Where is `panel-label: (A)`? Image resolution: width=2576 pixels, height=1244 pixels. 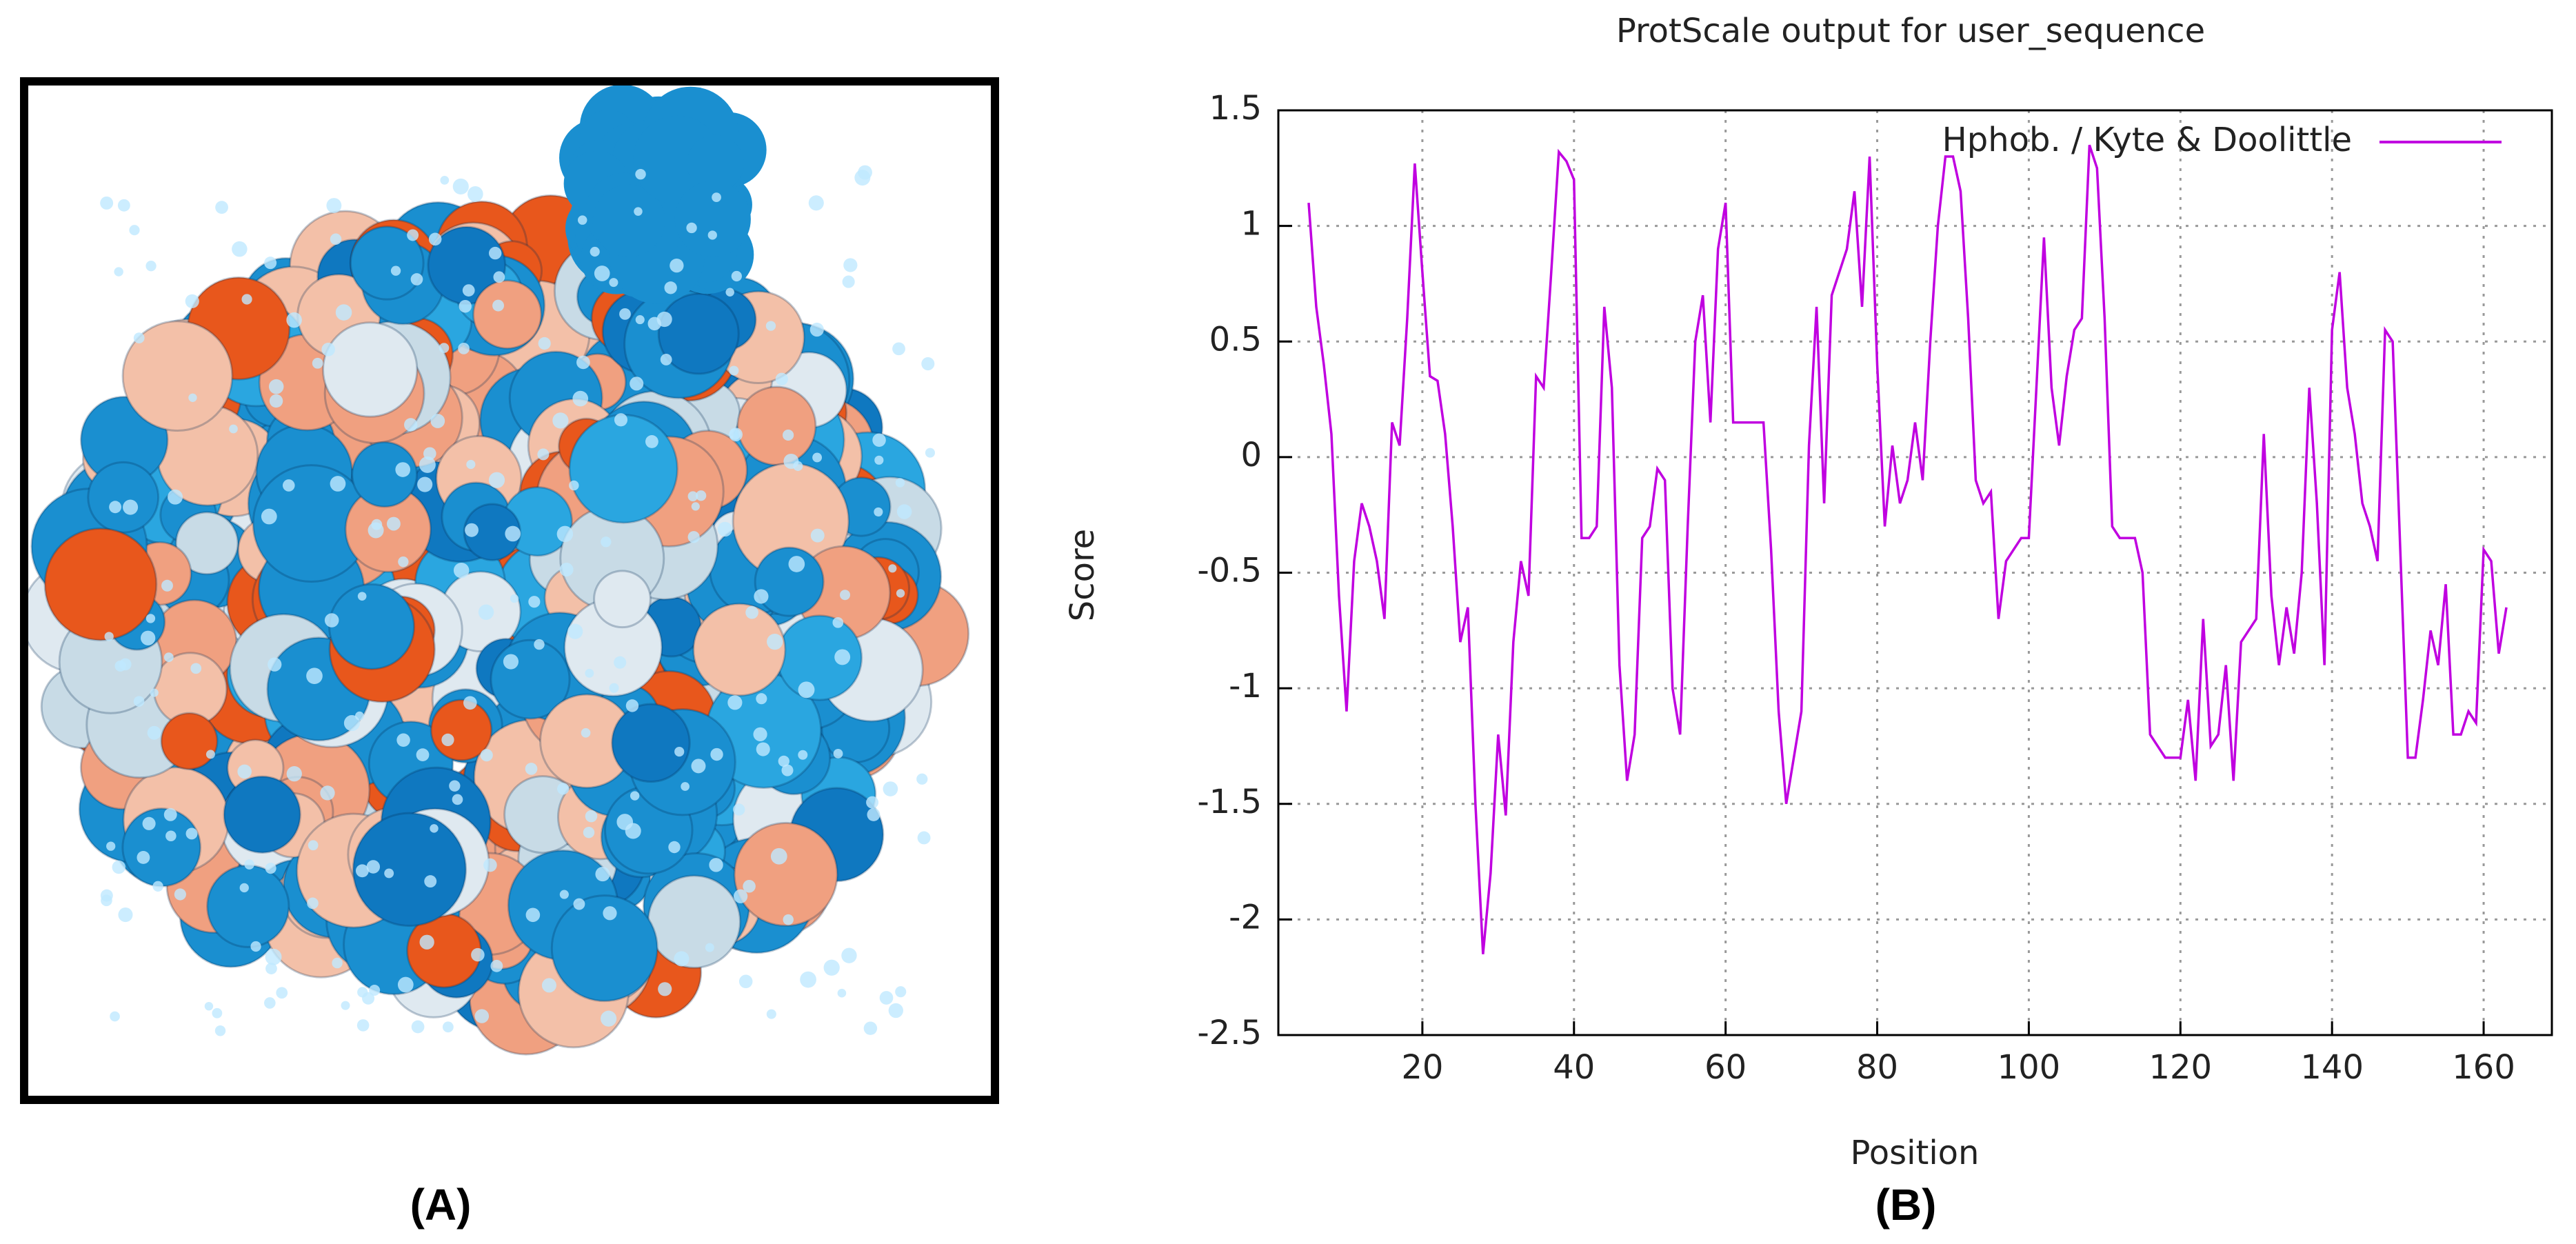
panel-label: (A) is located at coordinates (441, 1205).